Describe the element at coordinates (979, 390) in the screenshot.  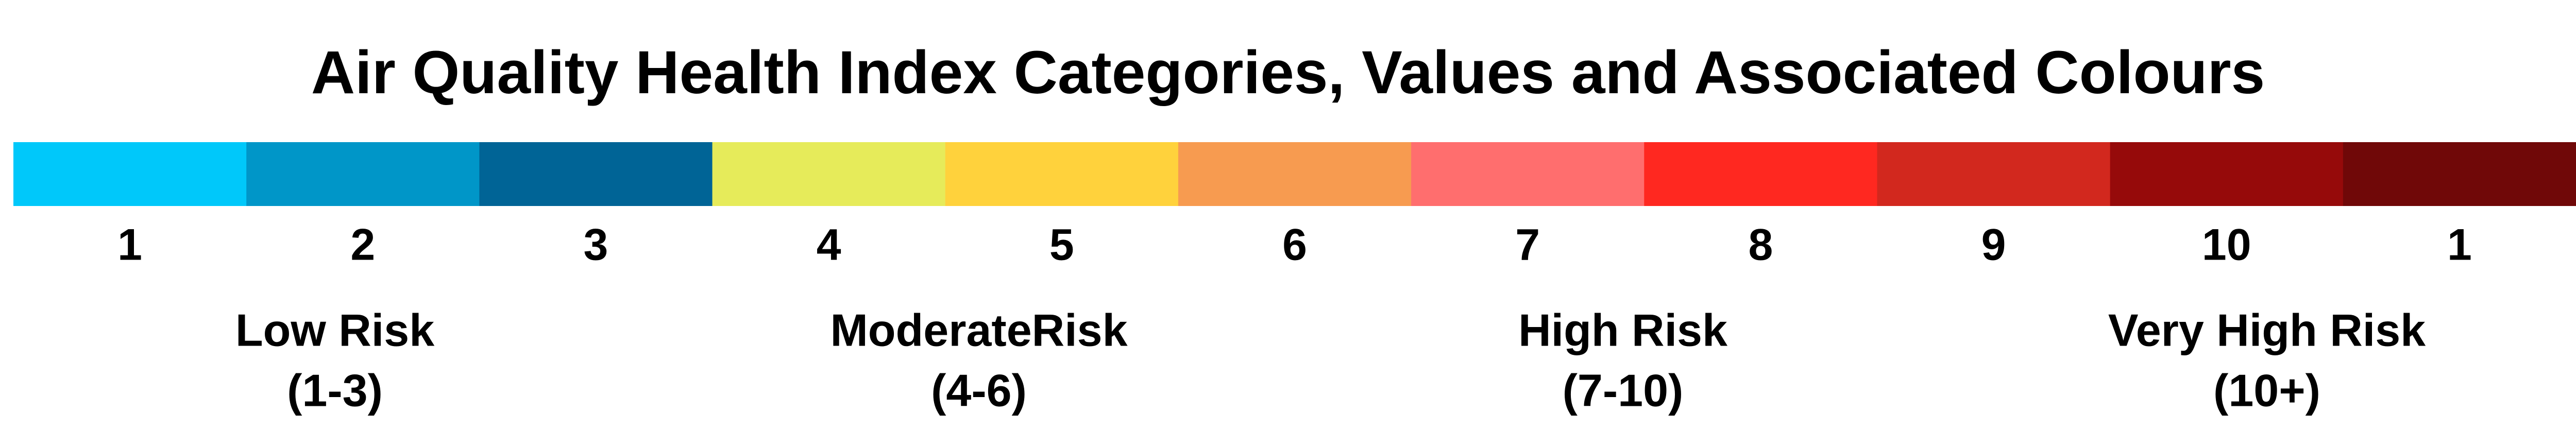
I see `group-range: (4-6)` at that location.